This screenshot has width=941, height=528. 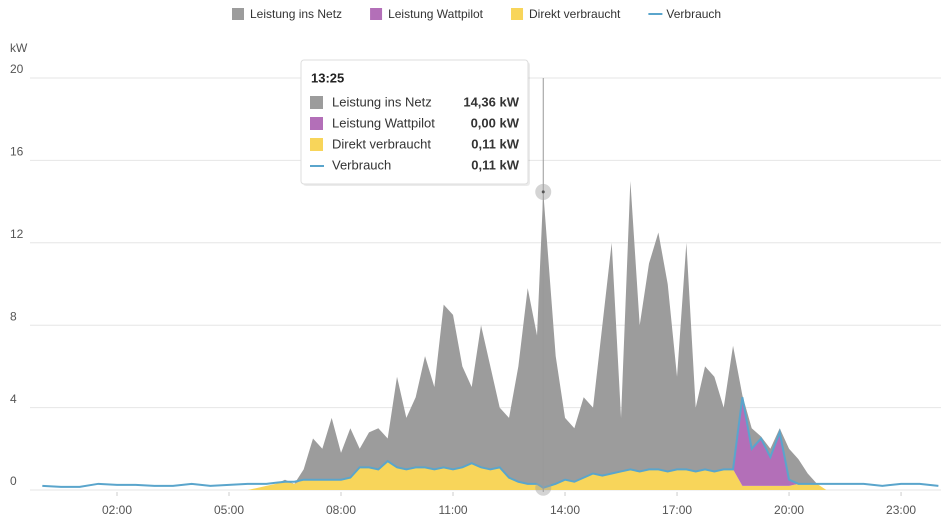 What do you see at coordinates (13, 481) in the screenshot?
I see `y-tick-label: 0` at bounding box center [13, 481].